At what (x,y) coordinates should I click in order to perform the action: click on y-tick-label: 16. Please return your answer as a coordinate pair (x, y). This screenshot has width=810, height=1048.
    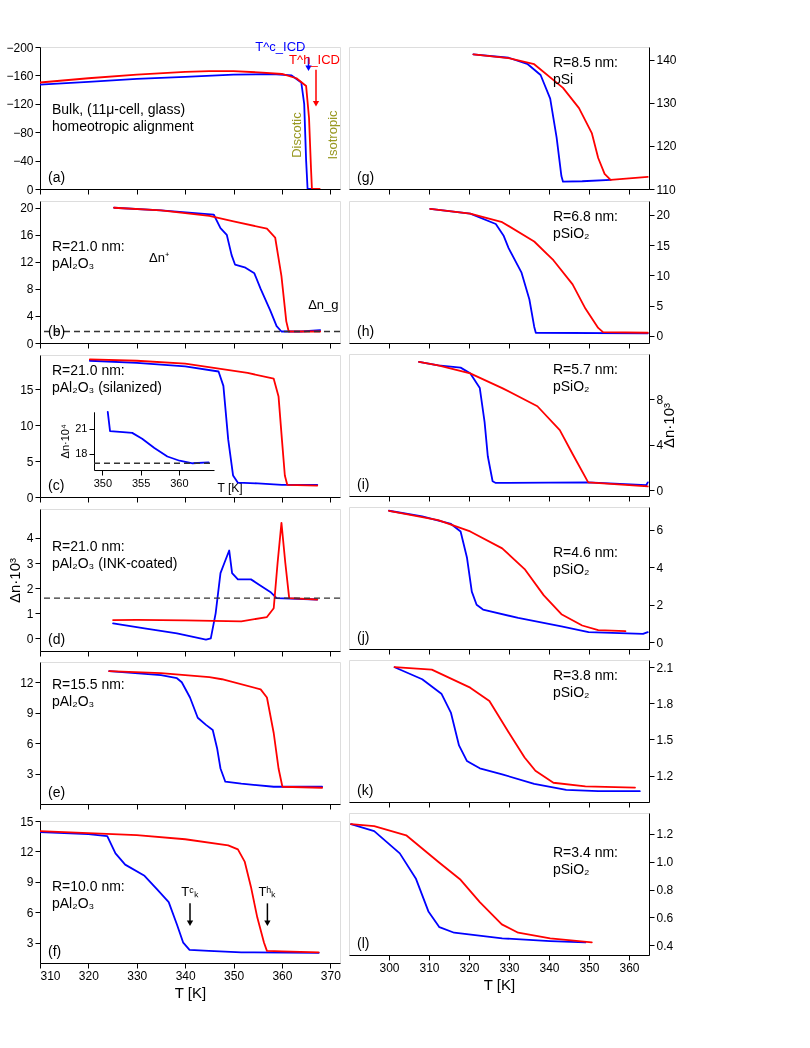
    Looking at the image, I should click on (27, 235).